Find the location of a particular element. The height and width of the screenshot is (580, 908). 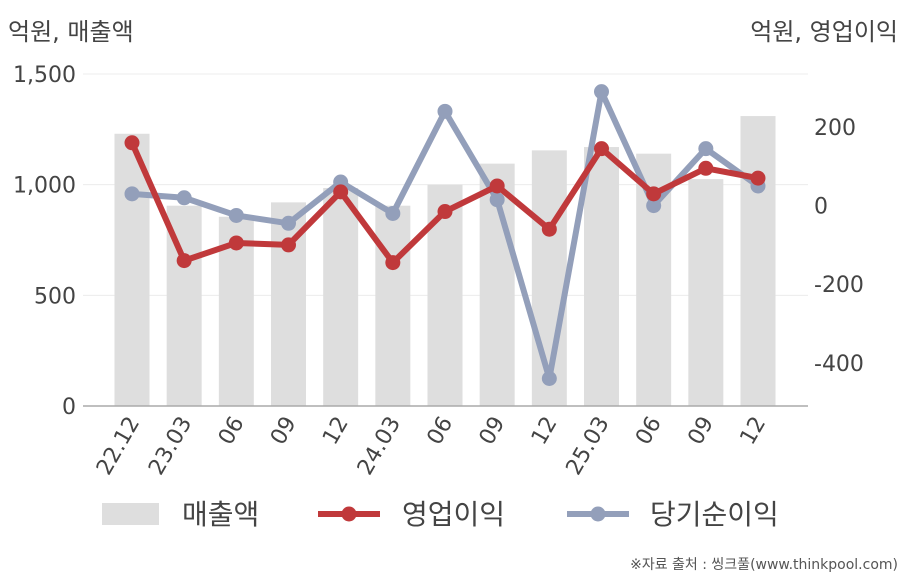

y-left-tick-label: 0 is located at coordinates (69, 407).